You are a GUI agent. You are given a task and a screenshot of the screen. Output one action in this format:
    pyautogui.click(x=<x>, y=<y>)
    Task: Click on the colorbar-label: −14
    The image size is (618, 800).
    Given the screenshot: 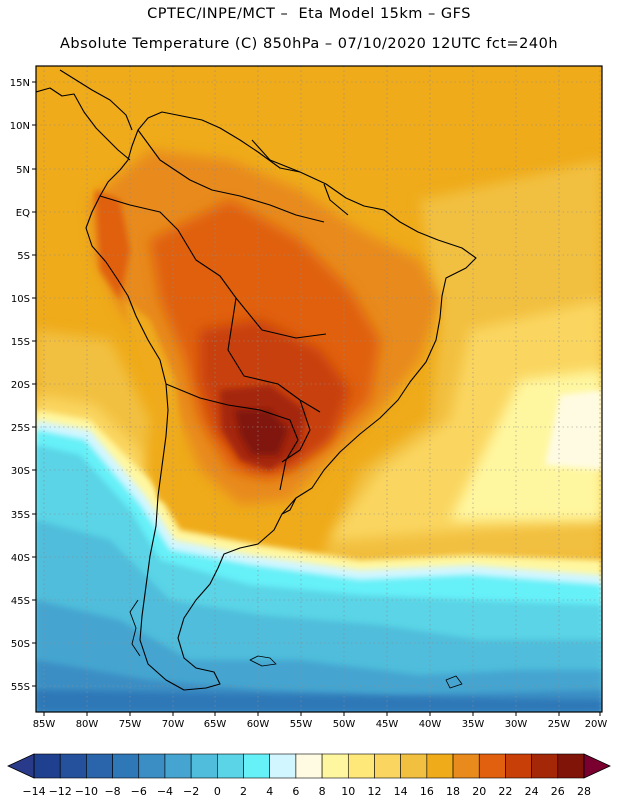 What is the action you would take?
    pyautogui.click(x=33, y=791)
    